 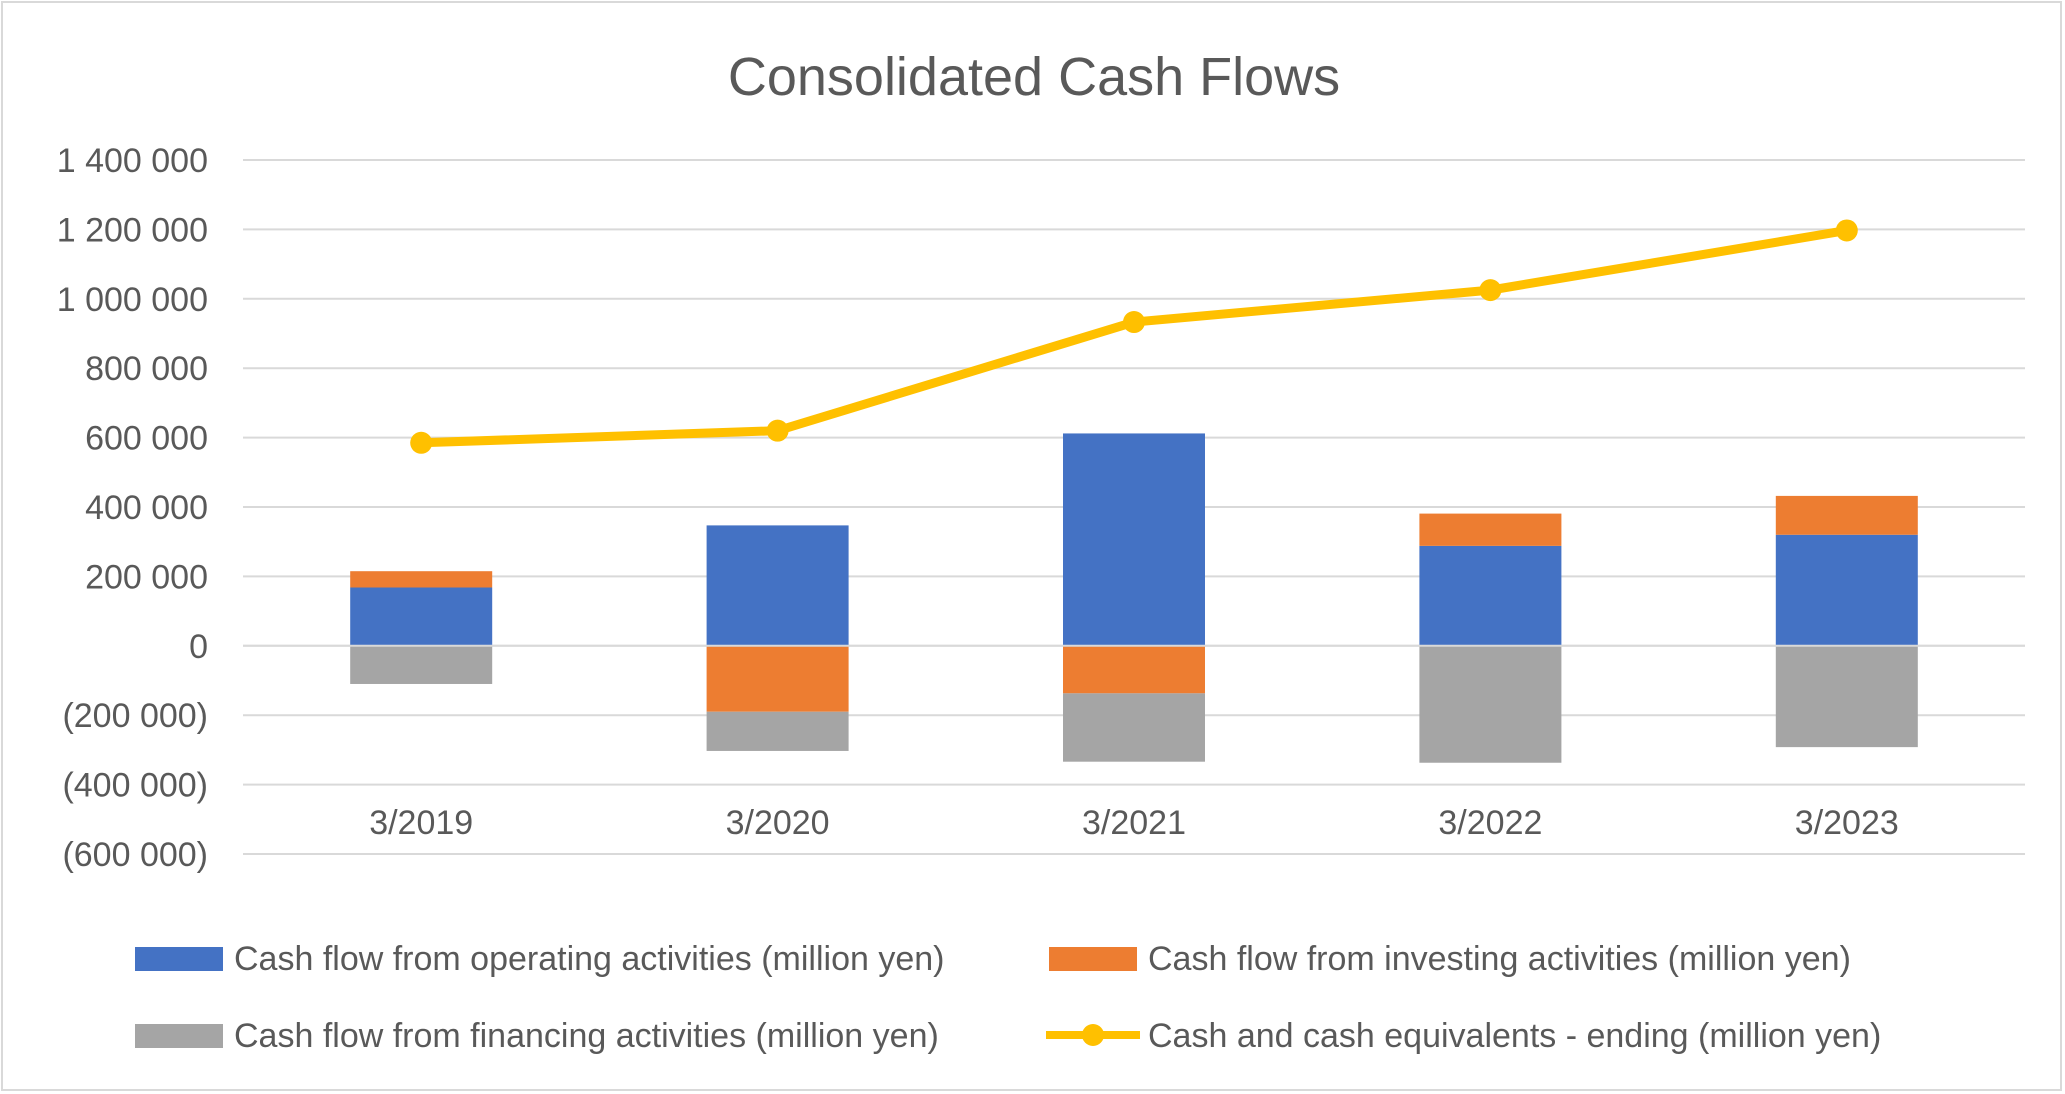 I want to click on chart-title: Consolidated Cash Flows, so click(x=1034, y=77).